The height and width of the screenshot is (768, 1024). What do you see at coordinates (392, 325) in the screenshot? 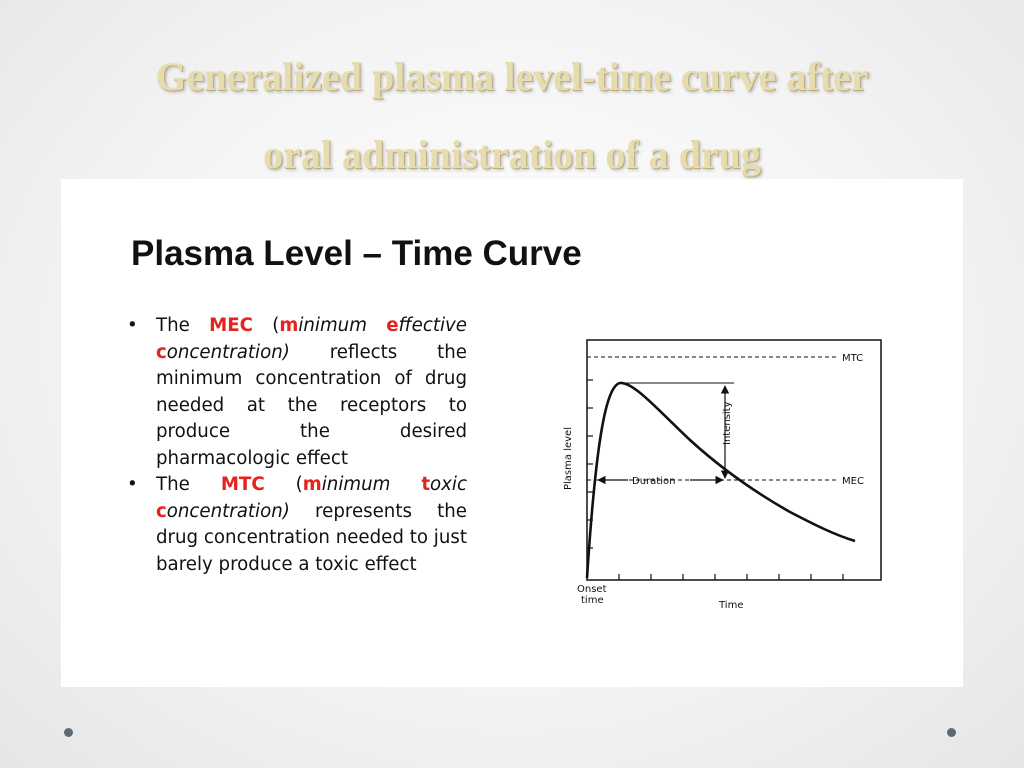
I see `mec-e-letter: e` at bounding box center [392, 325].